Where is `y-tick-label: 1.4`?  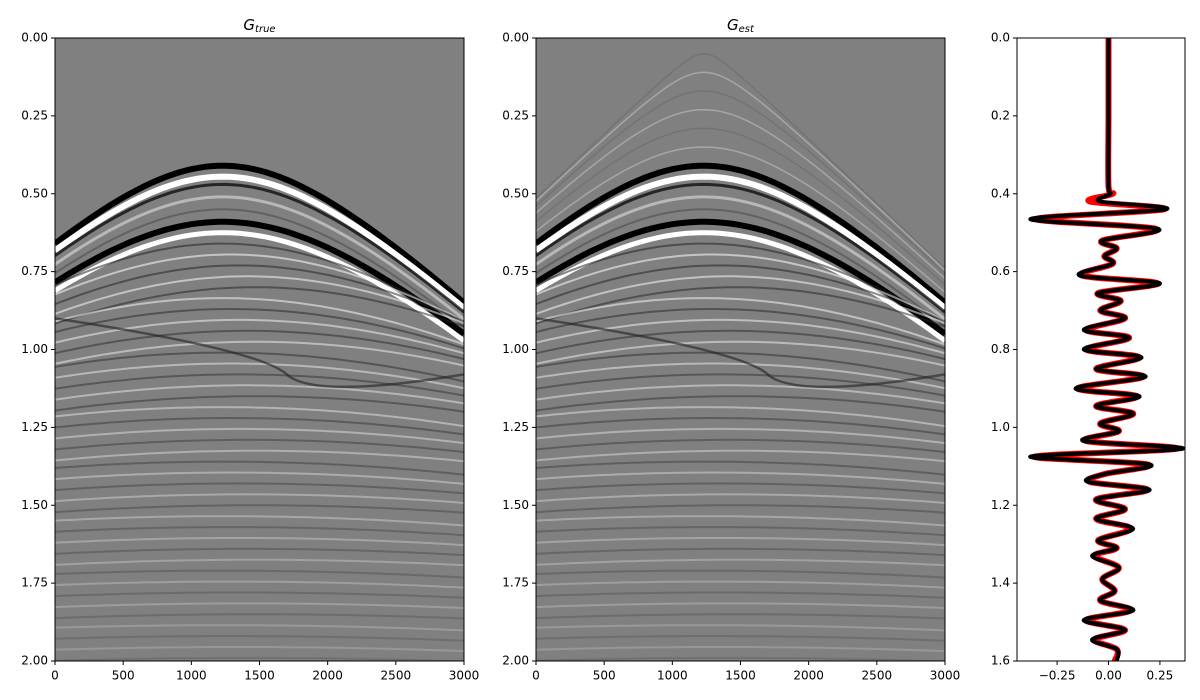 y-tick-label: 1.4 is located at coordinates (1000, 583).